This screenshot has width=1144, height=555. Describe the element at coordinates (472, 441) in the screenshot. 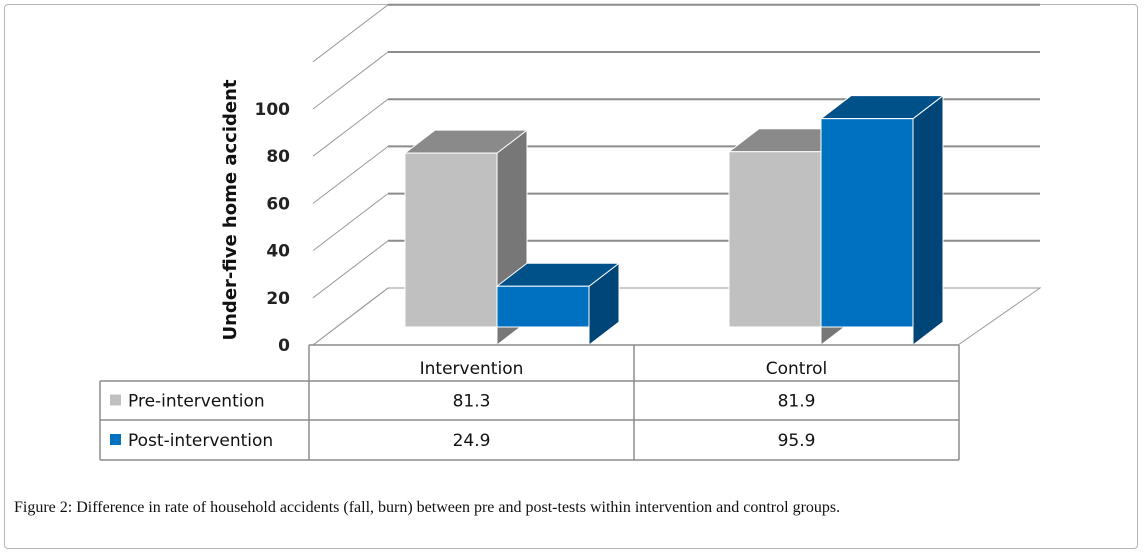

I see `data-label: 24.9` at that location.